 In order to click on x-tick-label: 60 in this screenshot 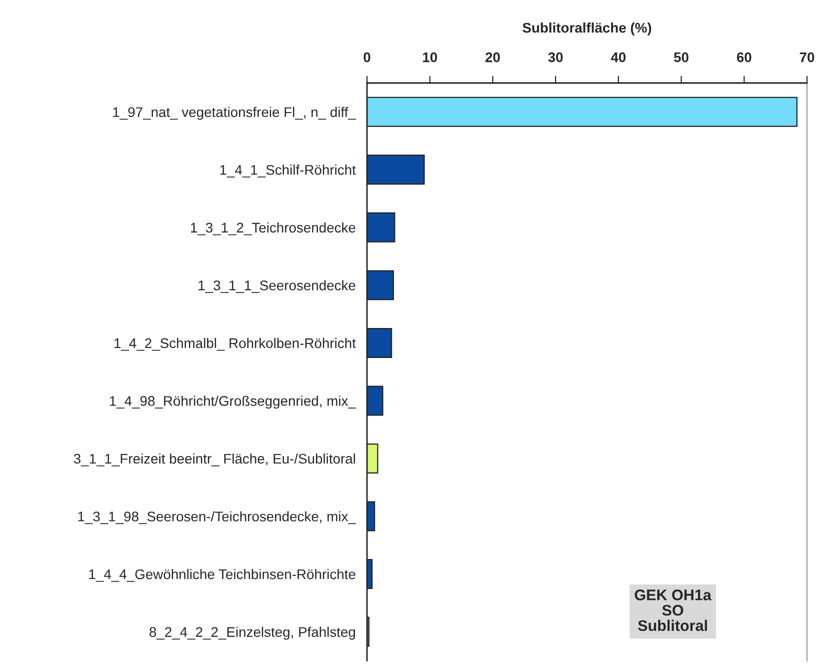, I will do `click(744, 57)`.